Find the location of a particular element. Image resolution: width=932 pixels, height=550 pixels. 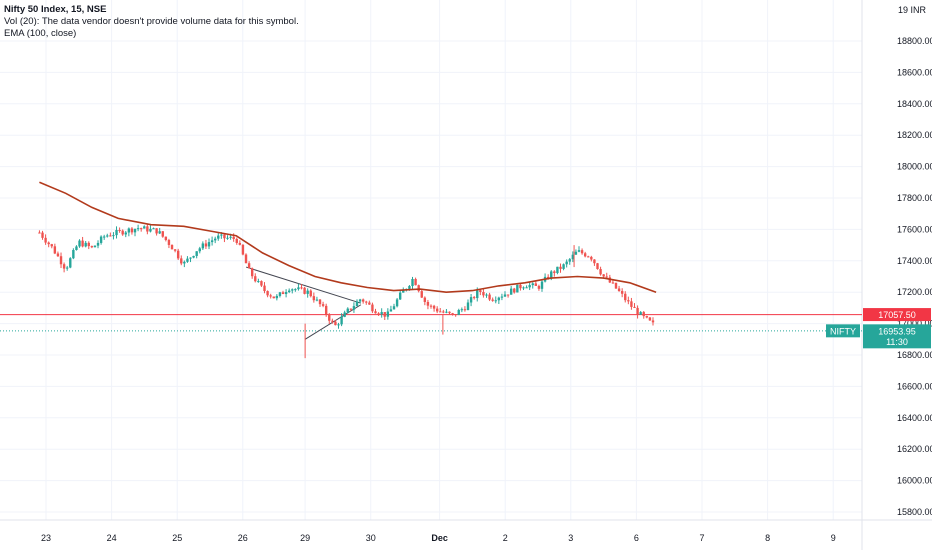

trendlines is located at coordinates (303, 303).